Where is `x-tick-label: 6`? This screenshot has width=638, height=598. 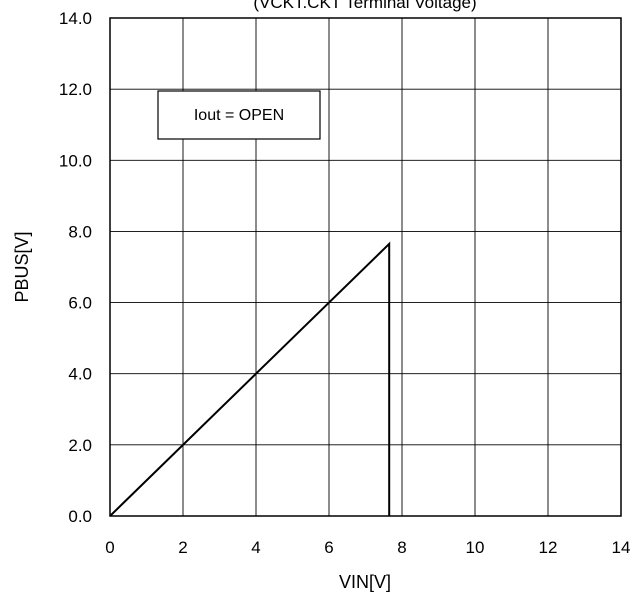
x-tick-label: 6 is located at coordinates (328, 547).